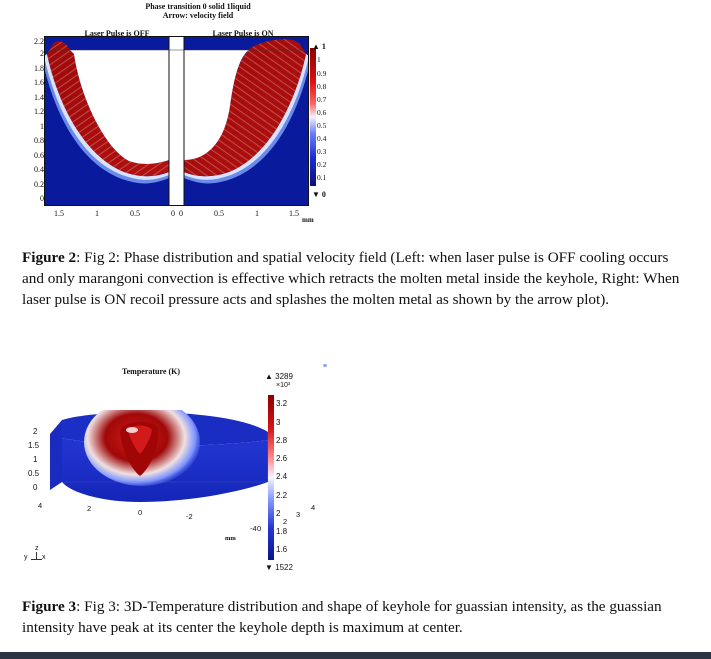 The height and width of the screenshot is (659, 711). What do you see at coordinates (35, 459) in the screenshot?
I see `z-tick: 1` at bounding box center [35, 459].